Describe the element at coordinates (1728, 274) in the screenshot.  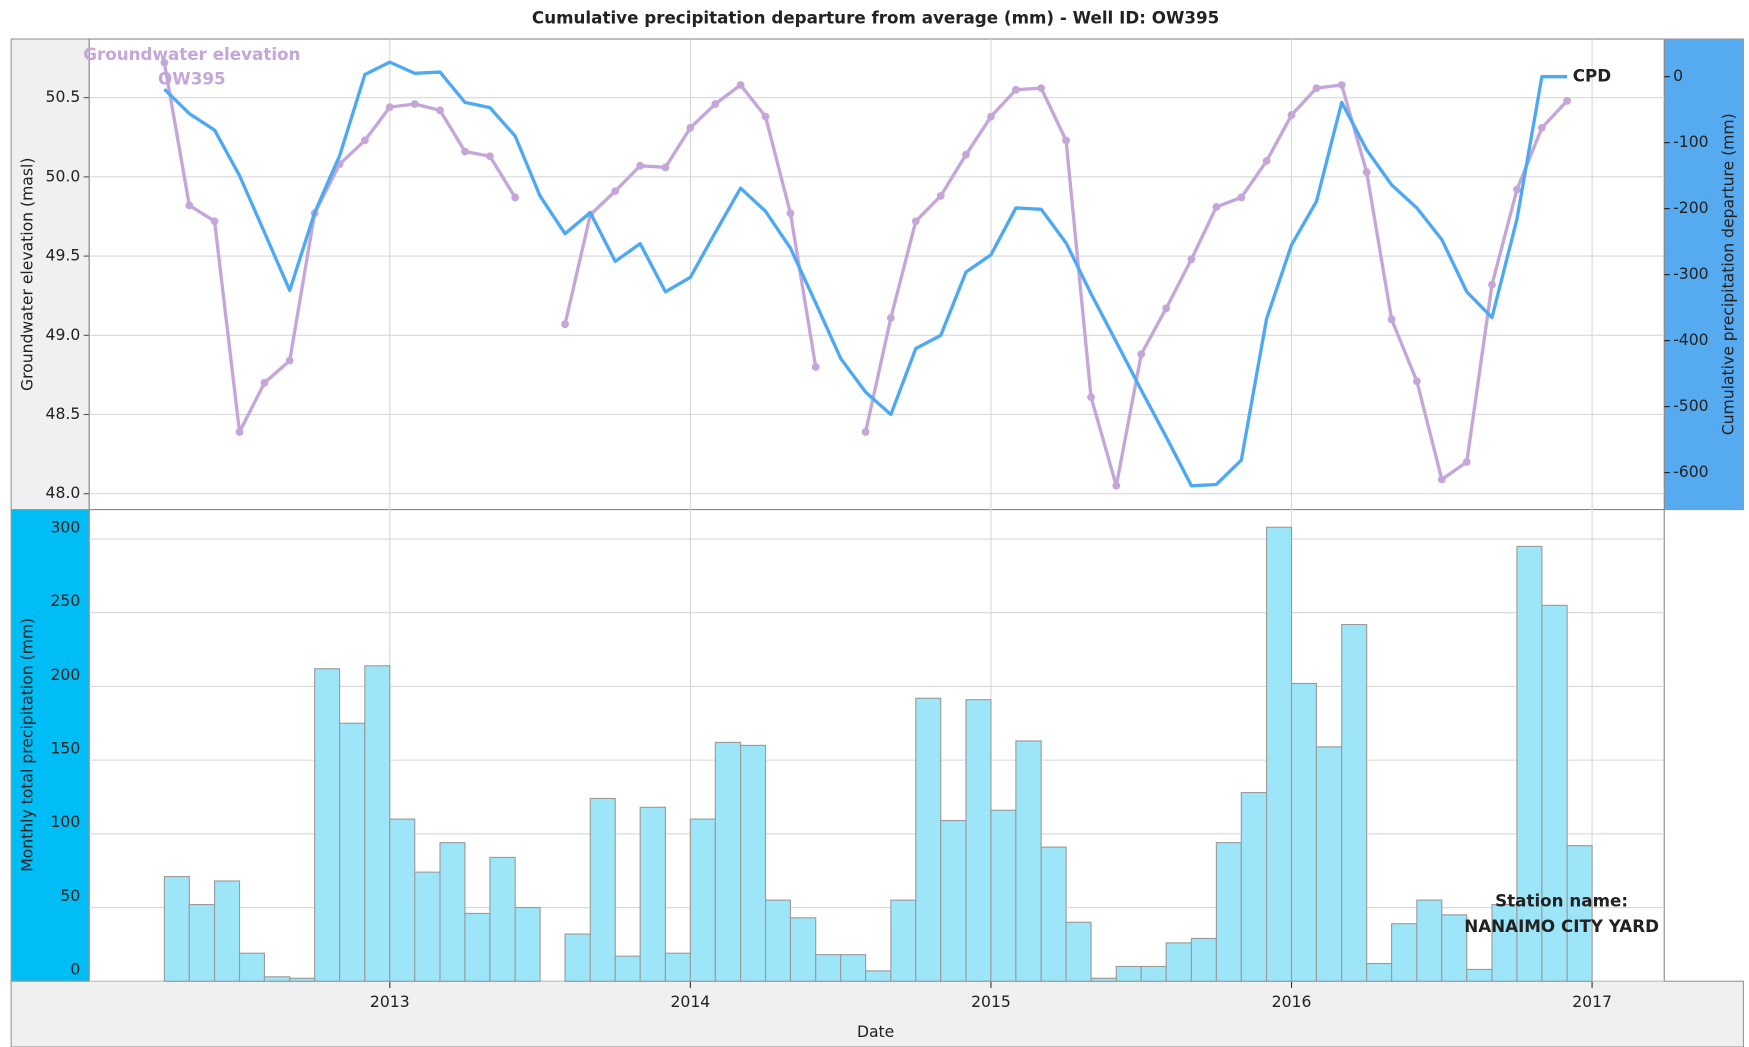
I see `y2-axis-label: Cumulative precipitation departure (mm)` at that location.